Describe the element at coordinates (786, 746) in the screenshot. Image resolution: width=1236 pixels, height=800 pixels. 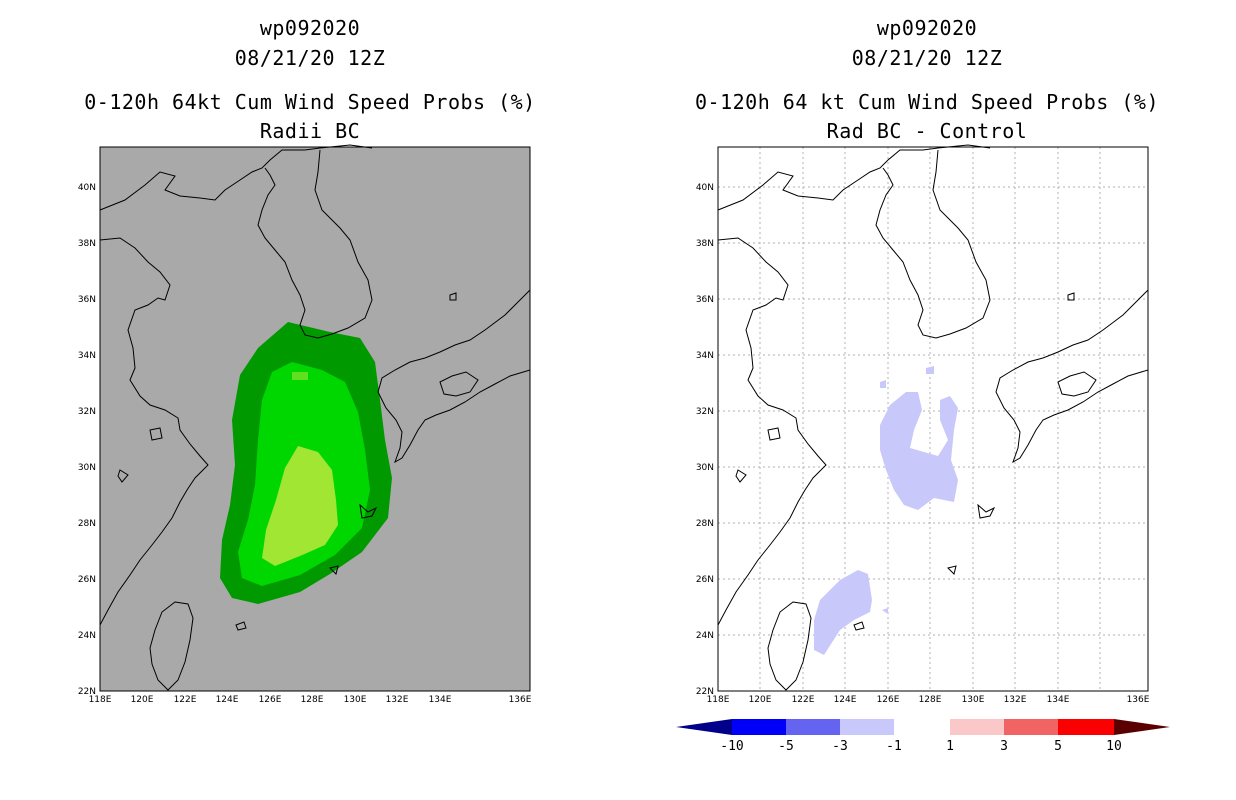
I see `colorbar-label: -5` at that location.